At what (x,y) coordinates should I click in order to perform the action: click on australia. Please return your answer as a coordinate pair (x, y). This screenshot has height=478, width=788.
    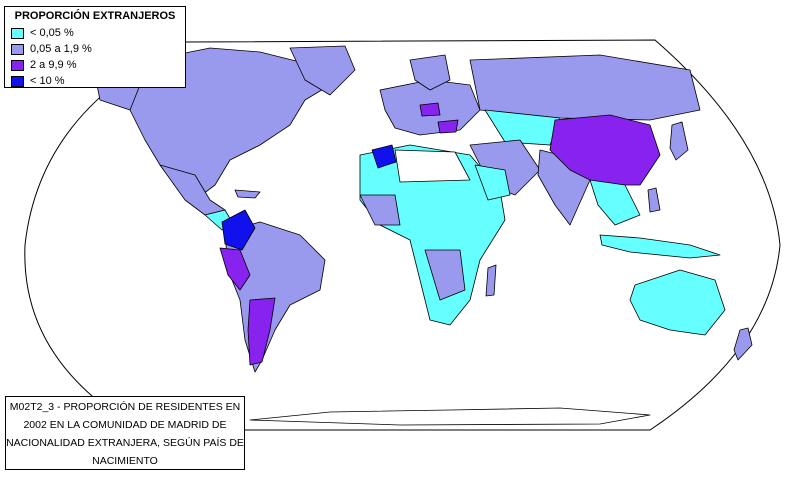
    Looking at the image, I should click on (677, 302).